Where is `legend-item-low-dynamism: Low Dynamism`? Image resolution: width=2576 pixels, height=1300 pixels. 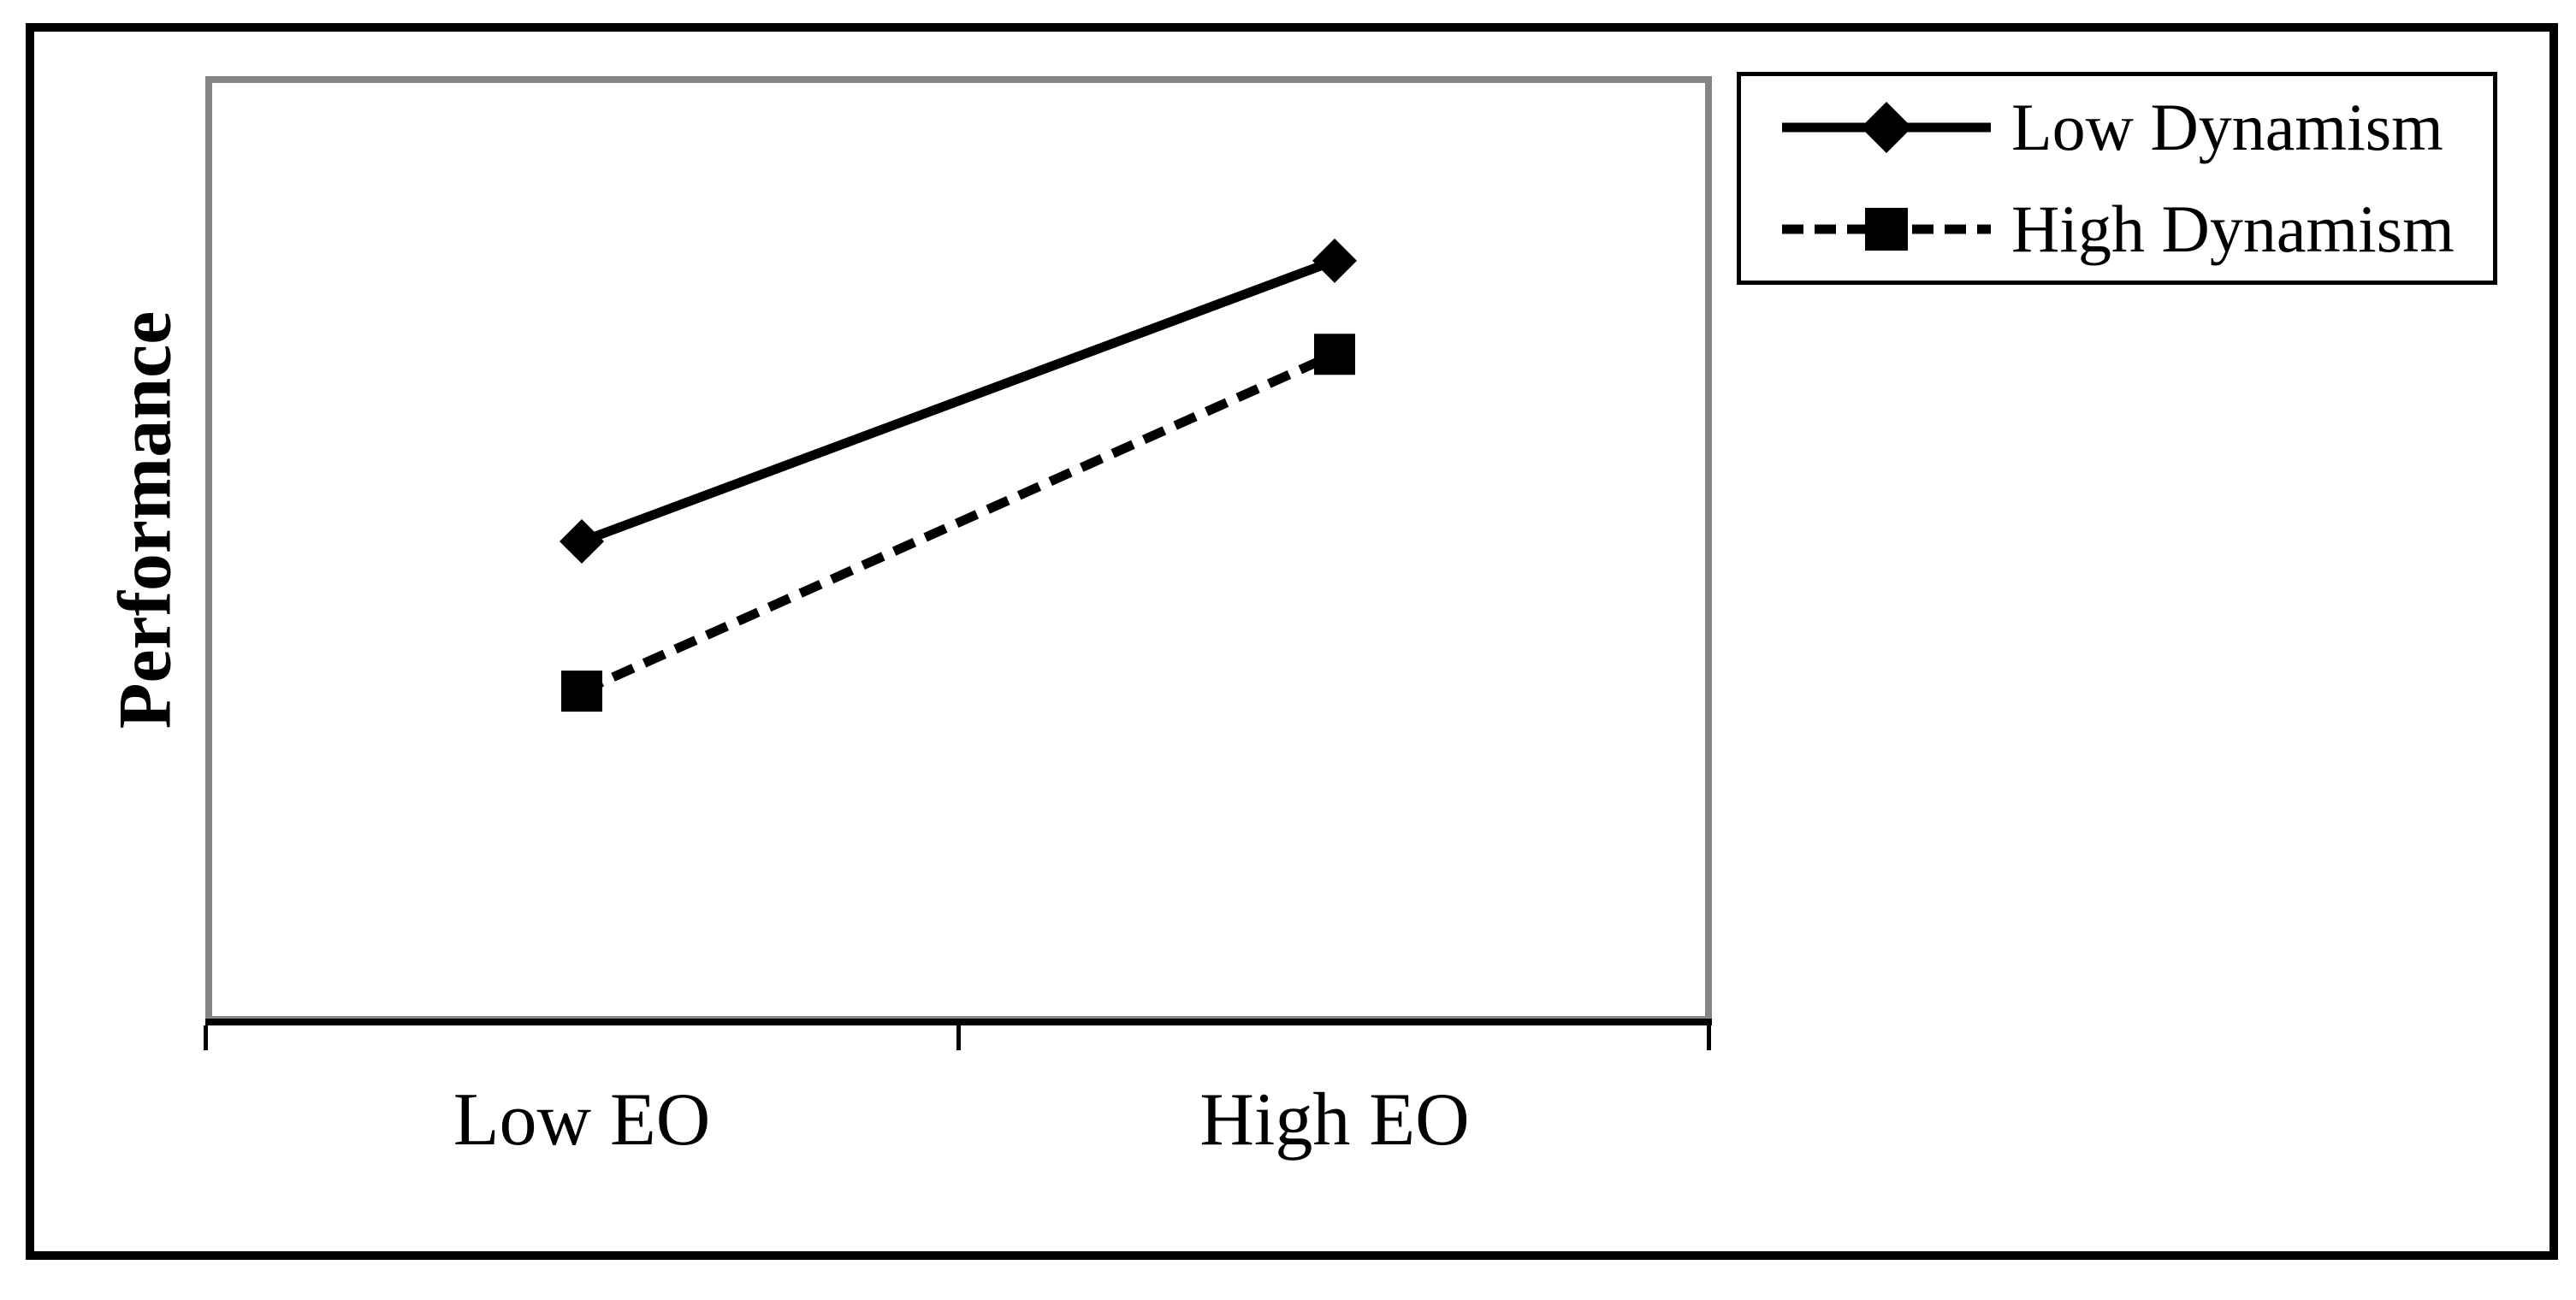 legend-item-low-dynamism: Low Dynamism is located at coordinates (2117, 128).